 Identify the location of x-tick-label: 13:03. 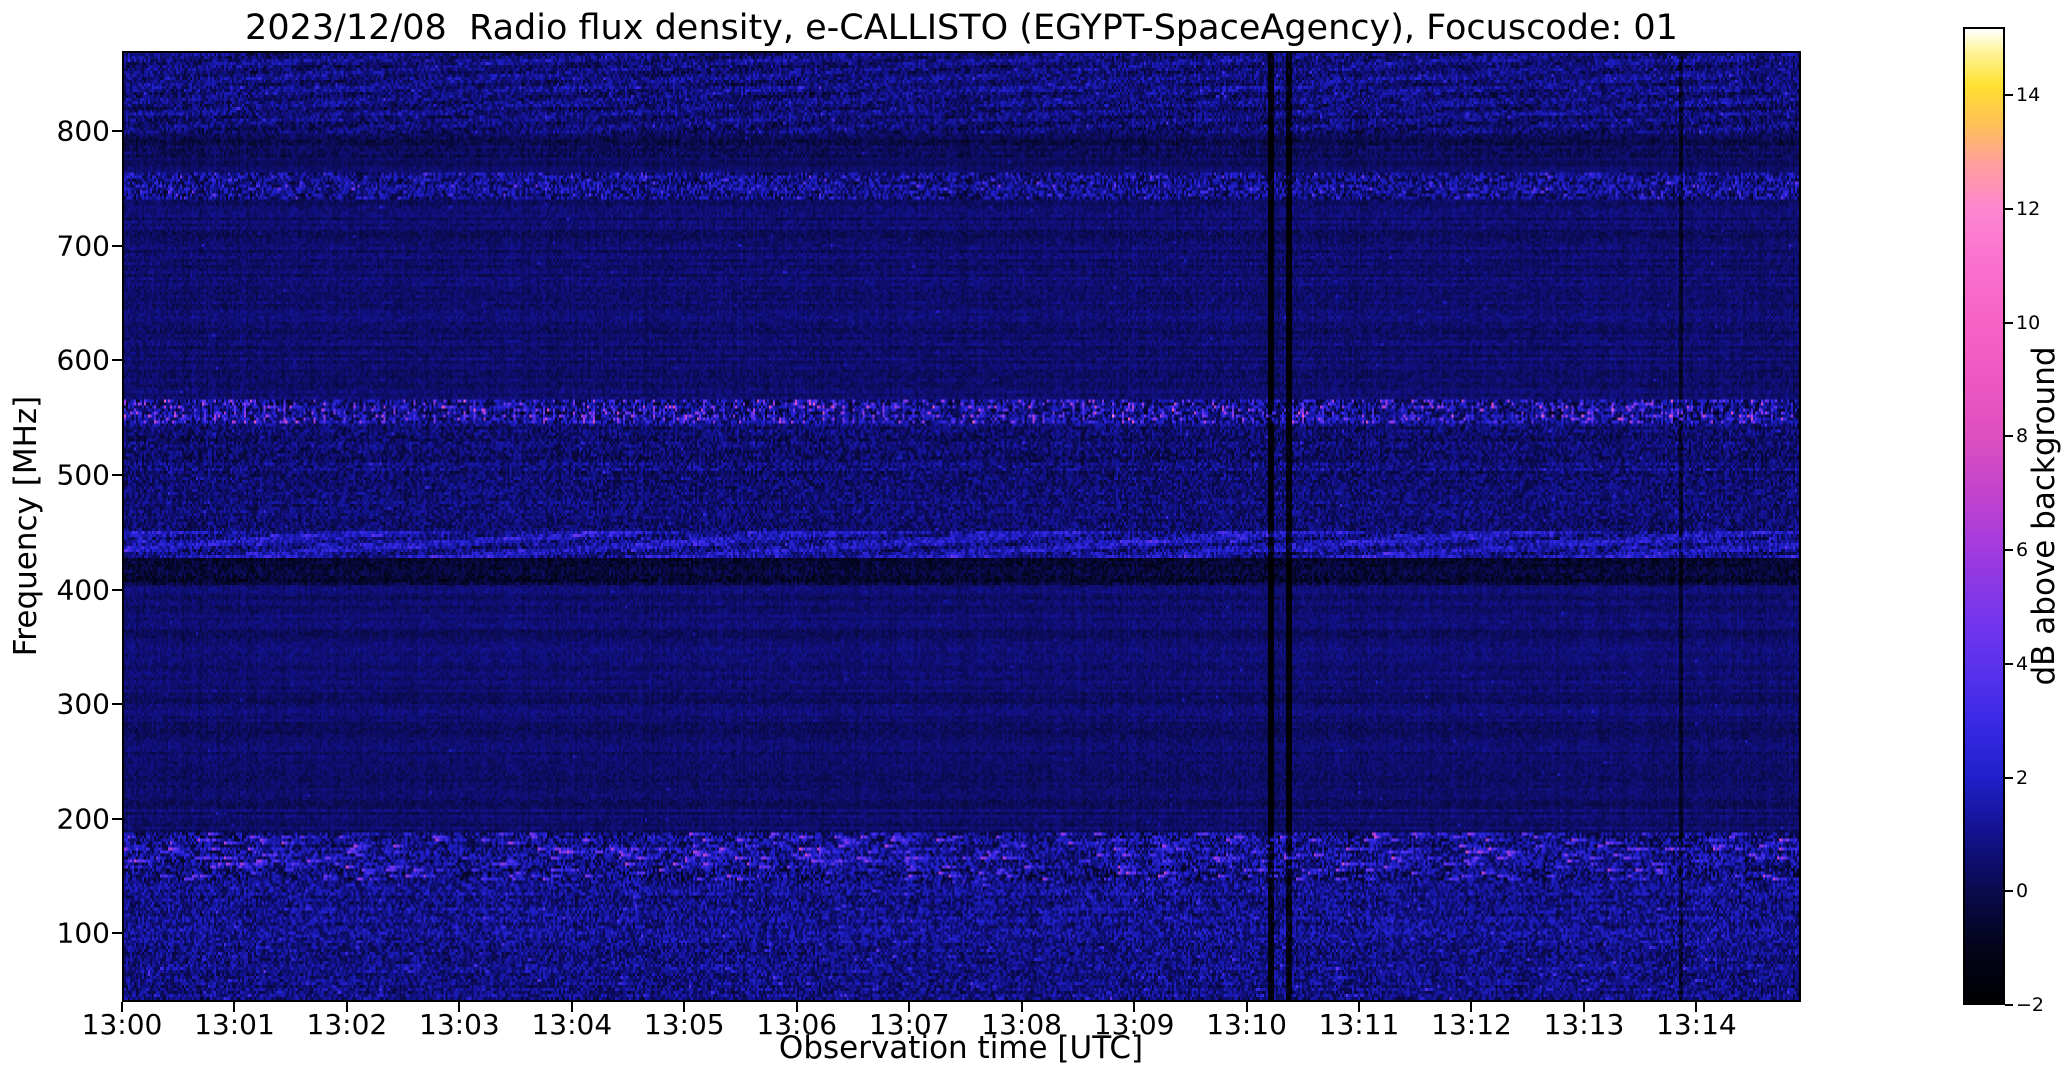
(459, 1024).